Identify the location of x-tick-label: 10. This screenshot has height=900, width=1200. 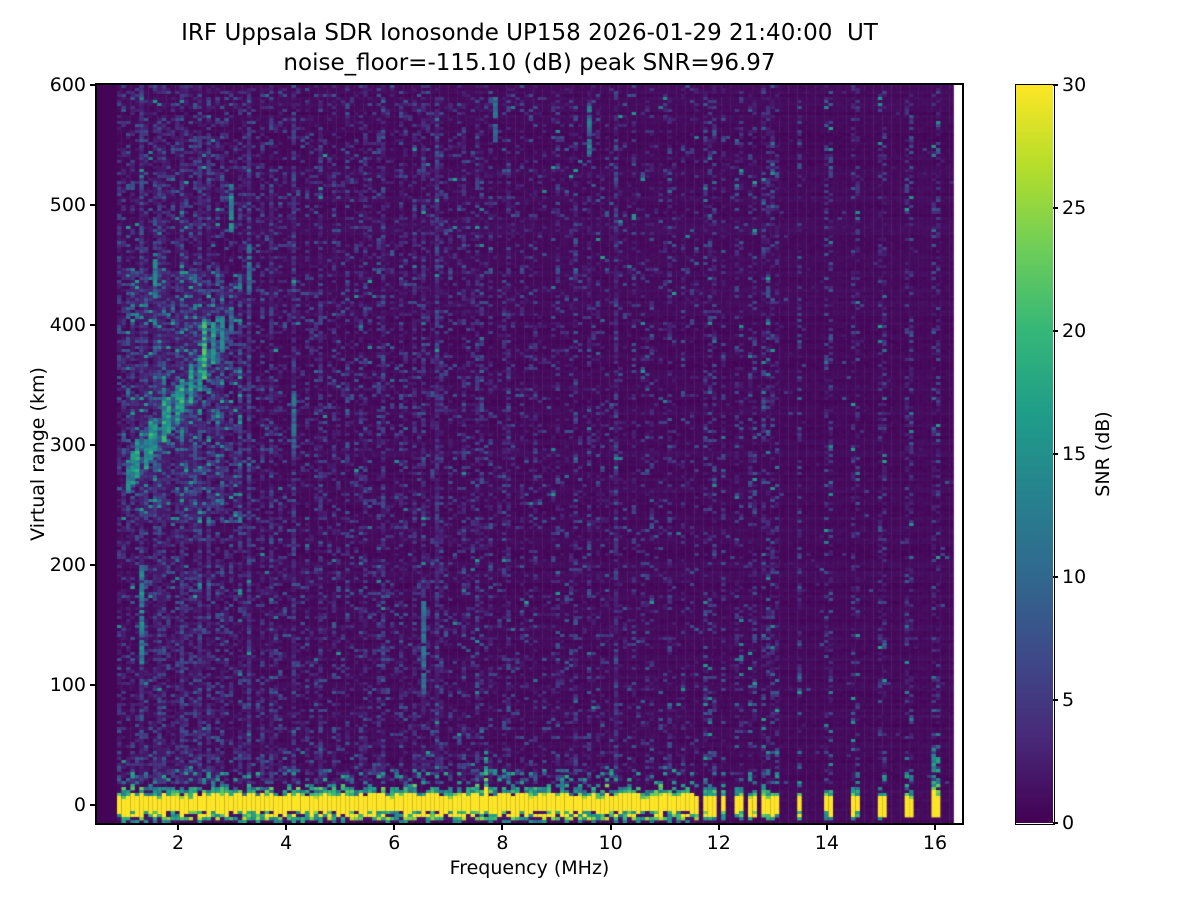
(610, 843).